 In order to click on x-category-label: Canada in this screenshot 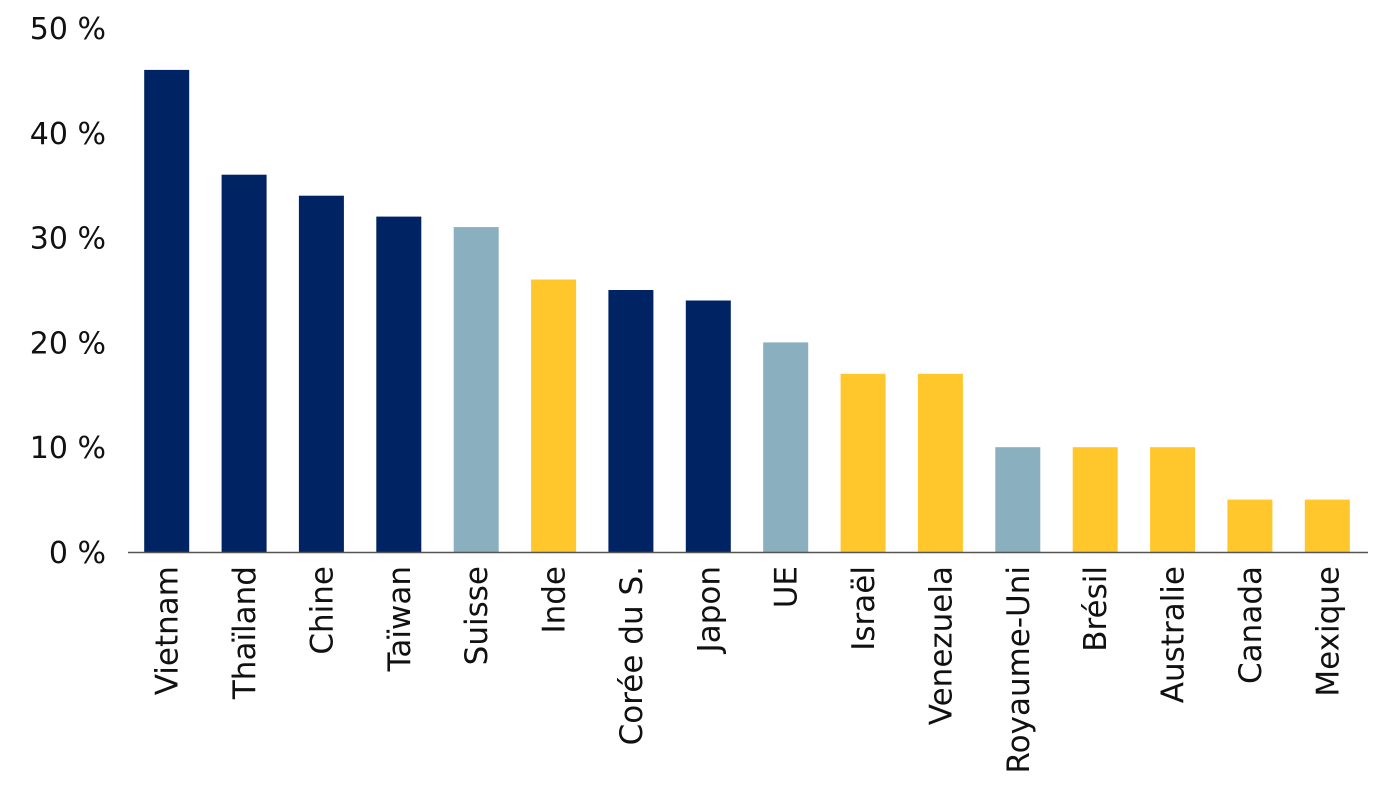, I will do `click(1251, 625)`.